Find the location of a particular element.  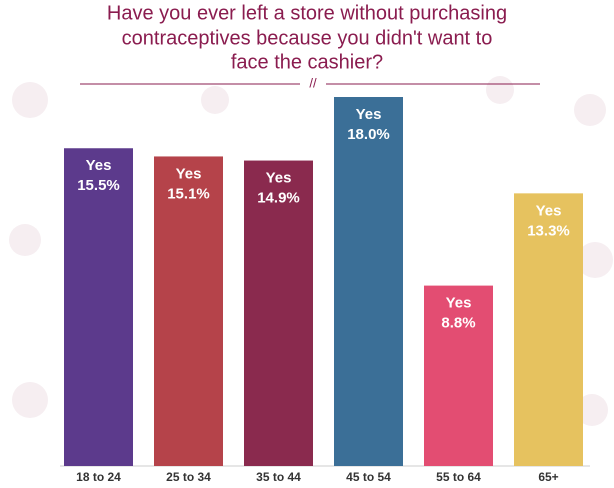

value-label: 18.0% is located at coordinates (368, 134).